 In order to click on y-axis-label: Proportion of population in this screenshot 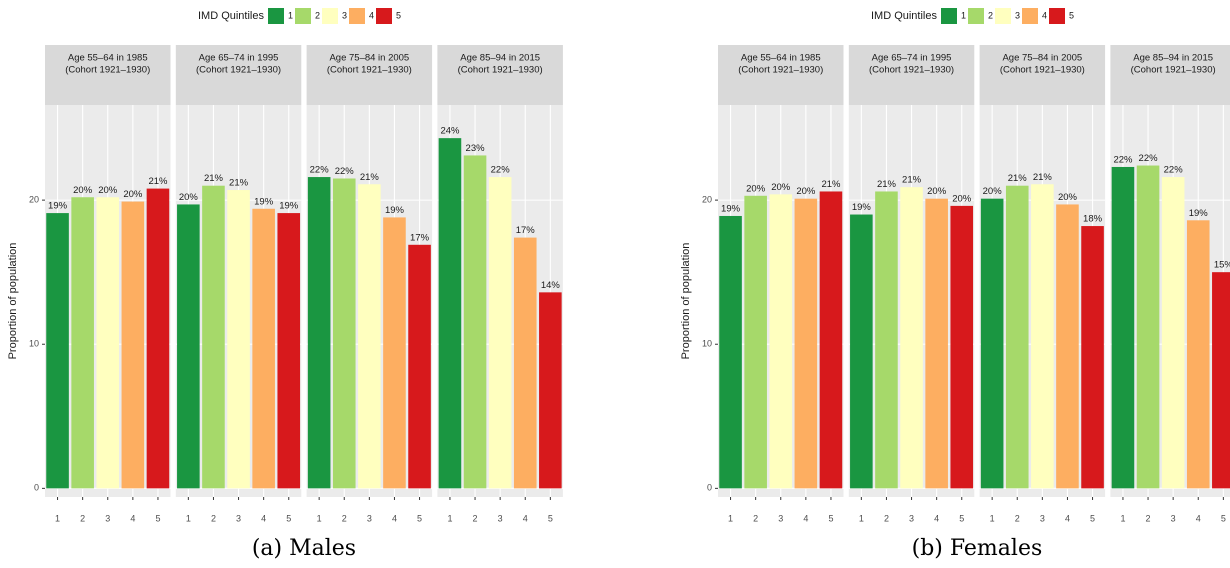, I will do `click(13, 301)`.